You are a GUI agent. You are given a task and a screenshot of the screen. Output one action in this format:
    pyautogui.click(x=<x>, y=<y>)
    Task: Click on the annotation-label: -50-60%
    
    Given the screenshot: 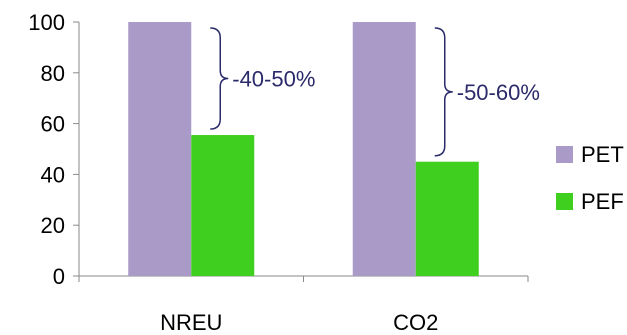 What is the action you would take?
    pyautogui.click(x=498, y=92)
    